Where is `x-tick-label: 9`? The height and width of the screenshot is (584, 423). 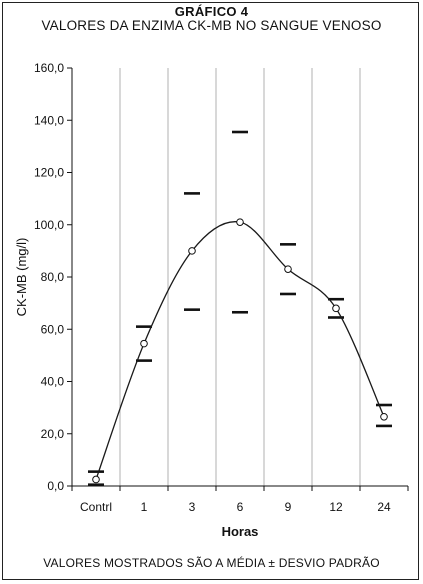 x-tick-label: 9 is located at coordinates (288, 507).